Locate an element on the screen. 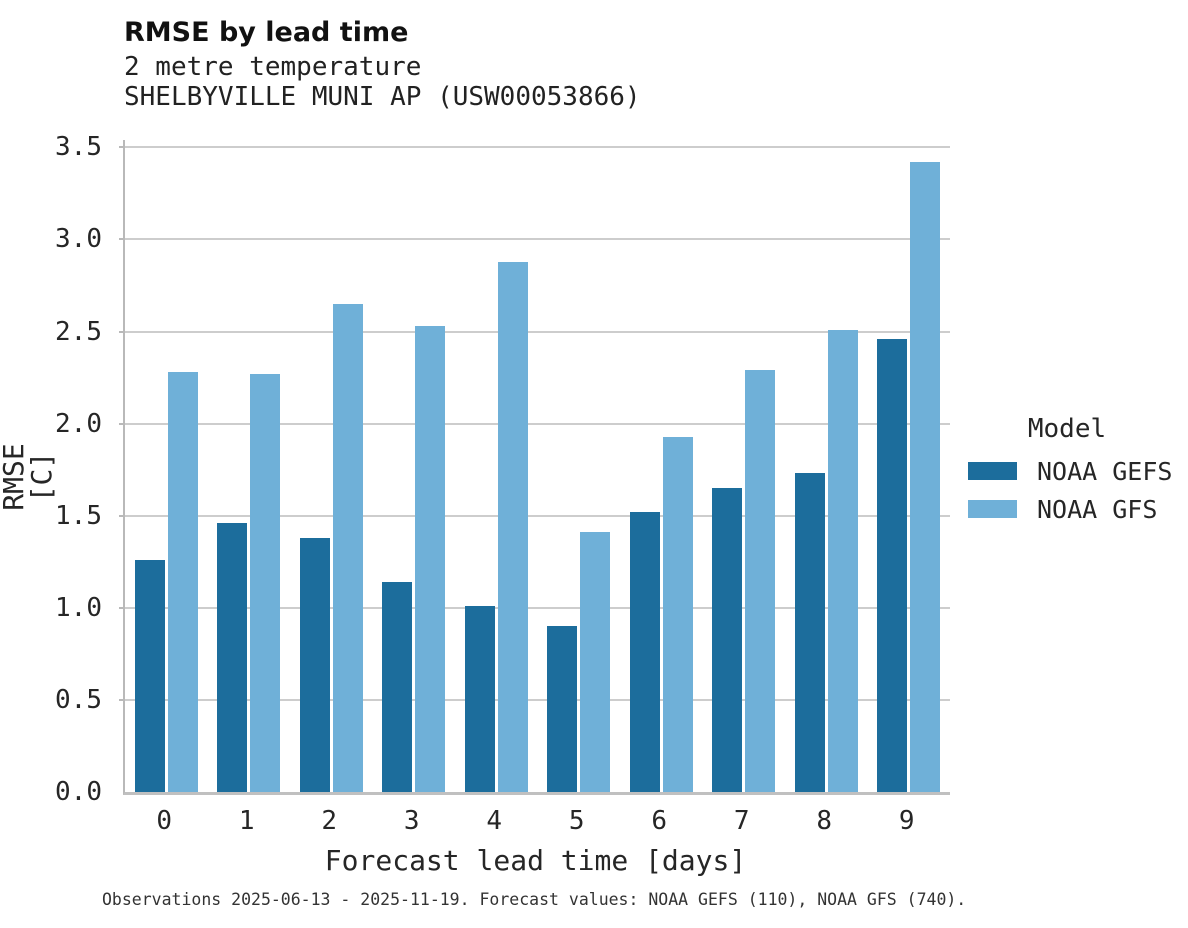 The image size is (1188, 928). legend-swatch-noaa-gefs is located at coordinates (992, 471).